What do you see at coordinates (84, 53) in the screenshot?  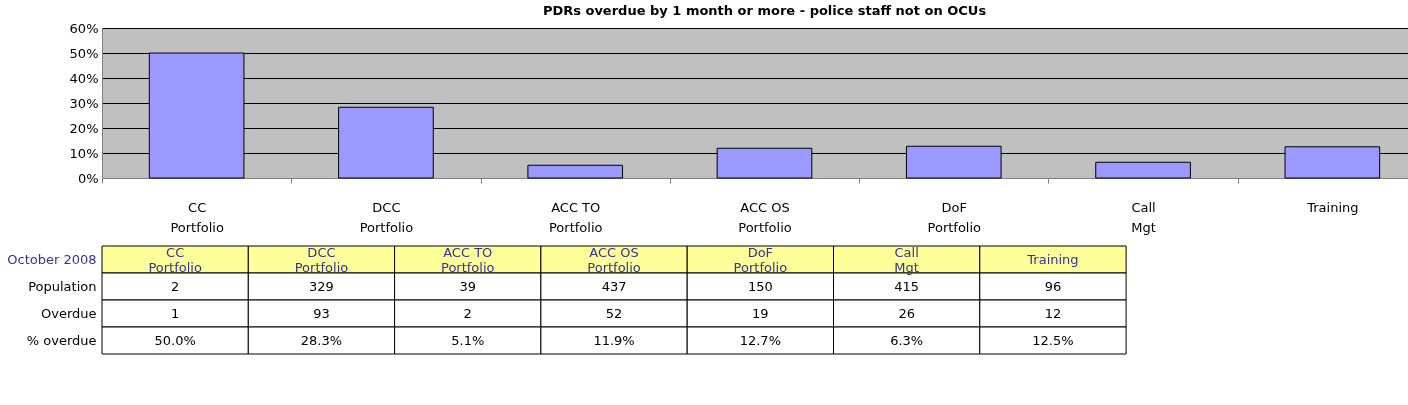 I see `y-tick-label: 50%` at bounding box center [84, 53].